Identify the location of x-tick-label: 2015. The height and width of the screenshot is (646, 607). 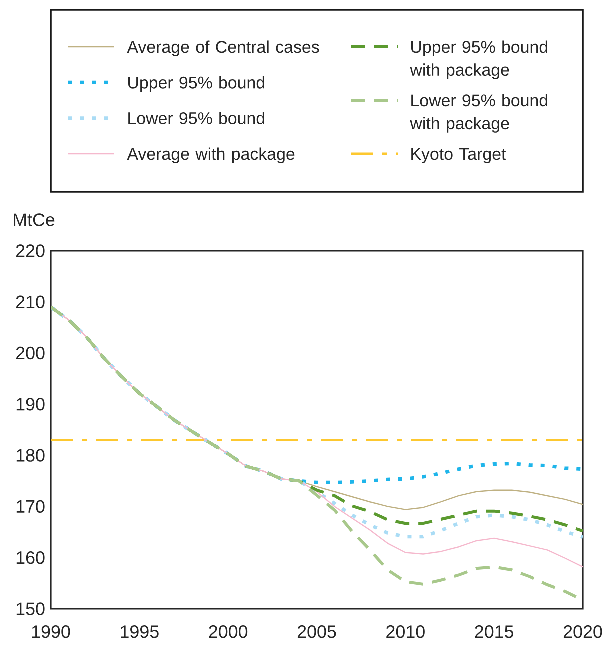
(494, 632).